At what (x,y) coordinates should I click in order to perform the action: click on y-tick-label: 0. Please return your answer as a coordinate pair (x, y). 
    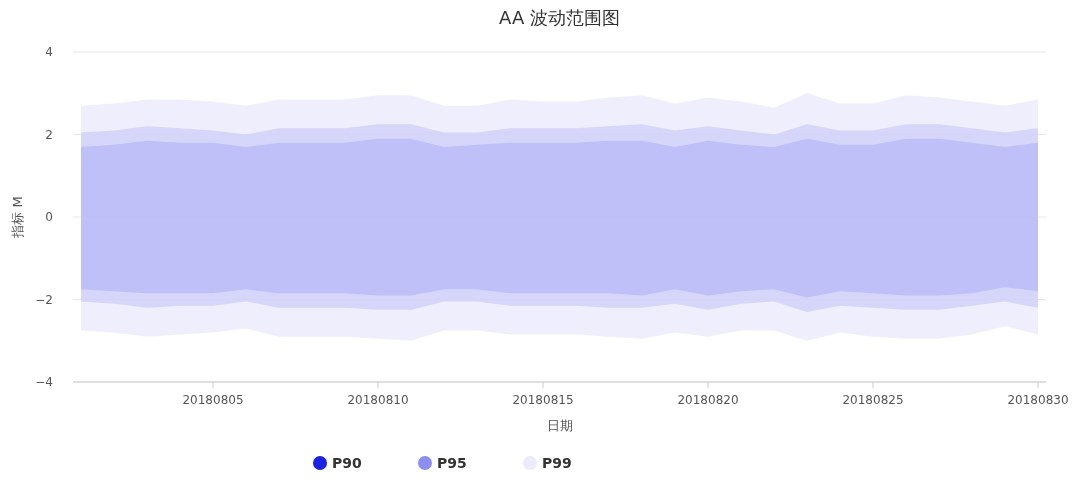
    Looking at the image, I should click on (49, 217).